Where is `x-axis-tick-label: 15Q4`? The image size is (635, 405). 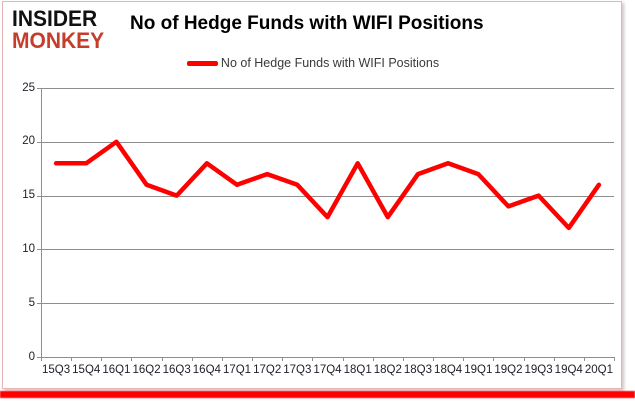 x-axis-tick-label: 15Q4 is located at coordinates (86, 370).